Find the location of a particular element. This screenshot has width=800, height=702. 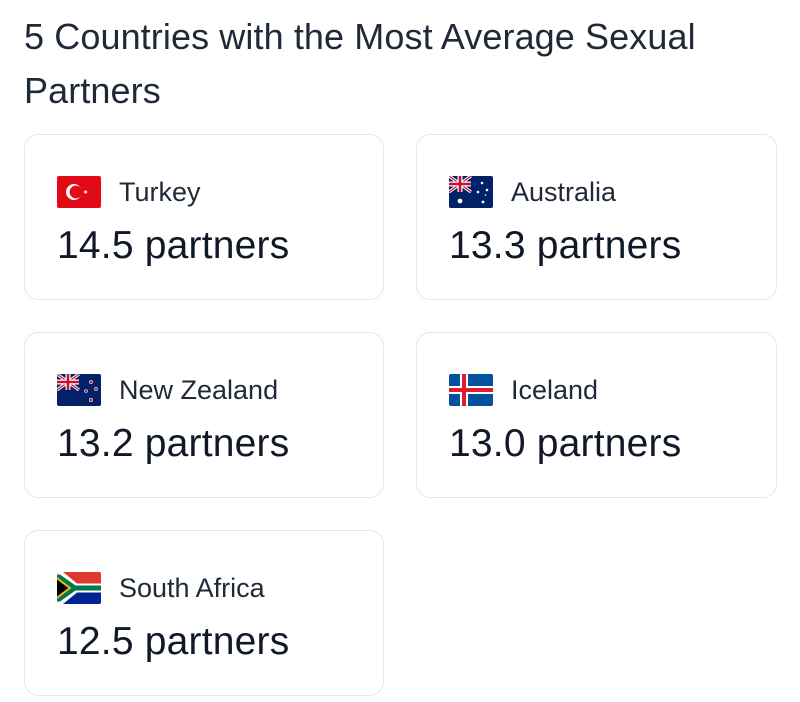

country-name: Turkey is located at coordinates (160, 192).